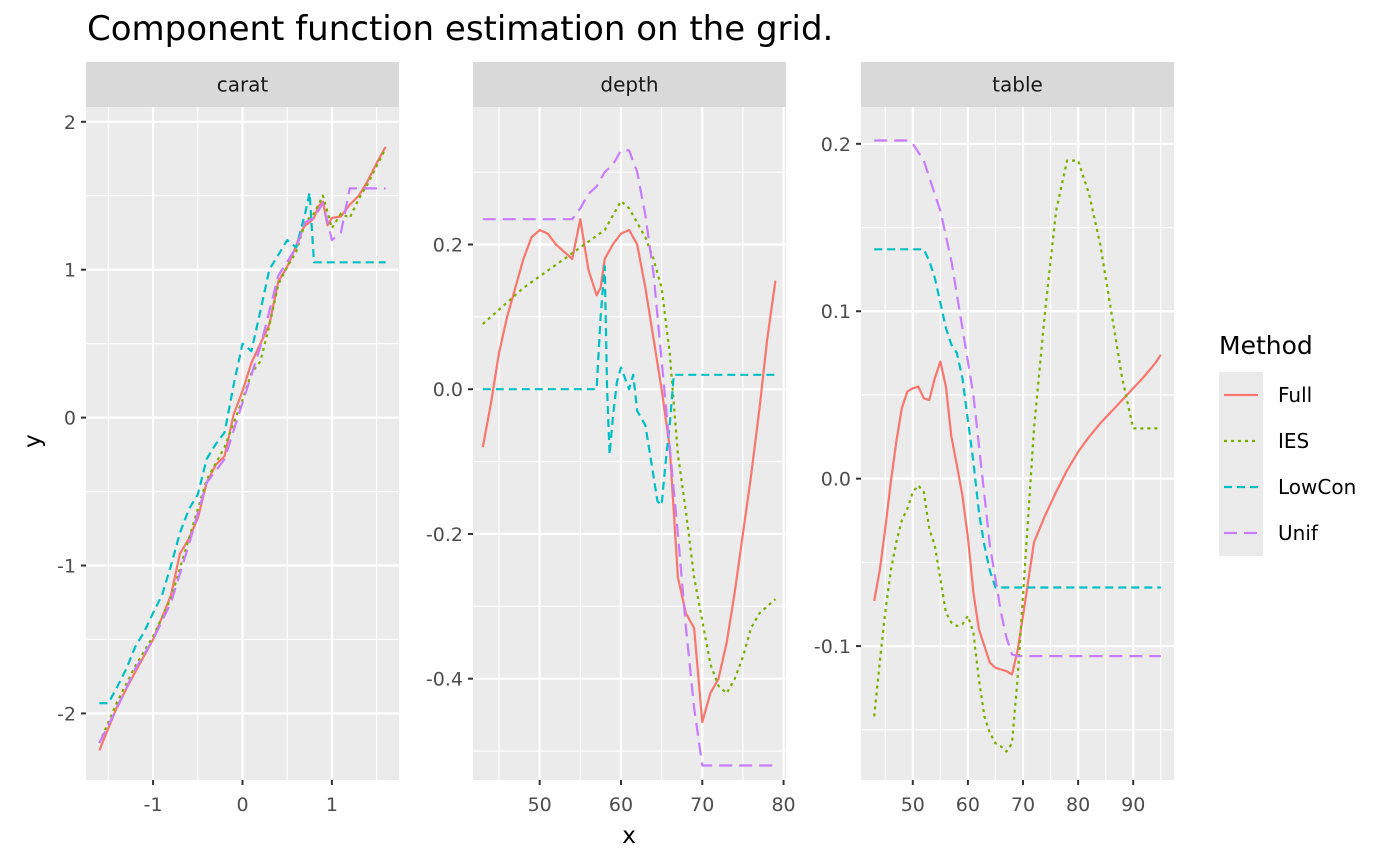  What do you see at coordinates (1133, 805) in the screenshot?
I see `x-tick-label: 90` at bounding box center [1133, 805].